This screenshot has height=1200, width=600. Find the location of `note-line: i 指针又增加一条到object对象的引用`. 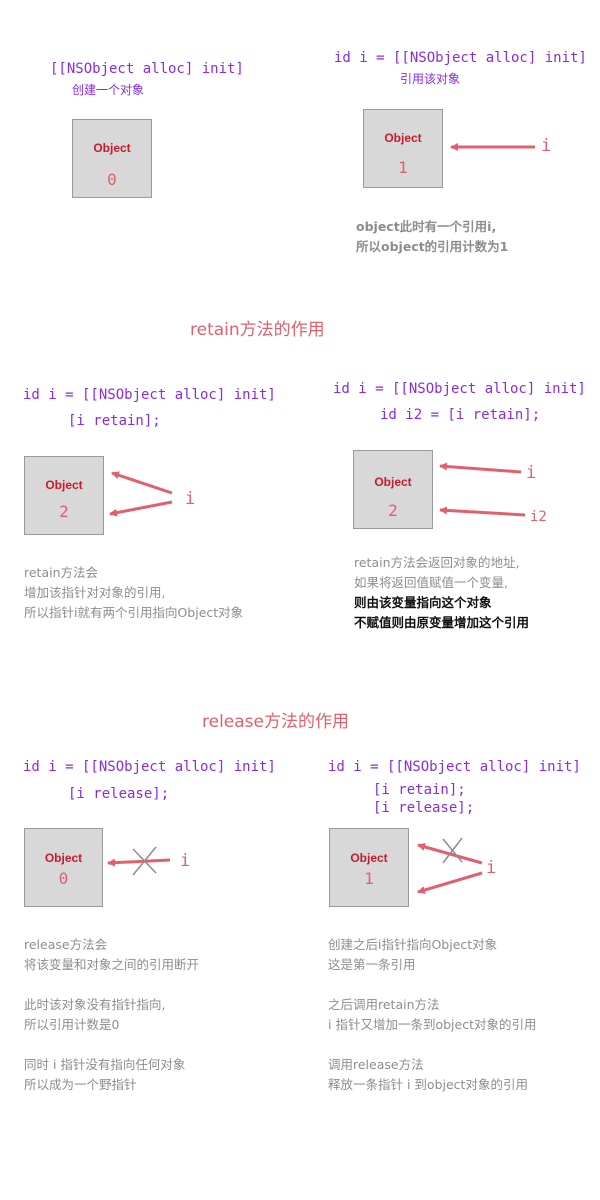

note-line: i 指针又增加一条到object对象的引用 is located at coordinates (432, 1024).